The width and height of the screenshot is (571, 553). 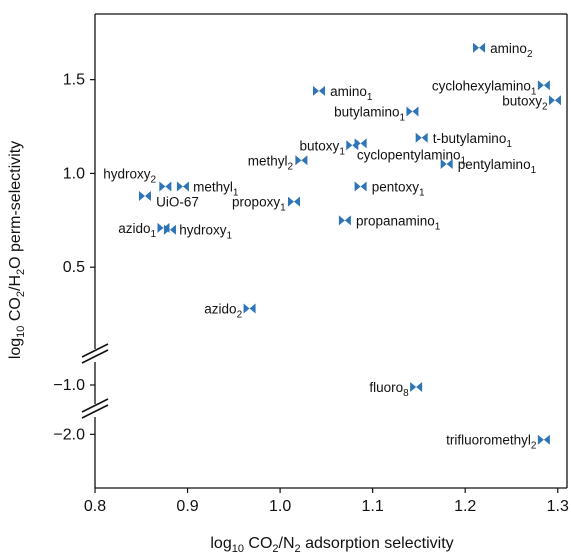 I want to click on point-label: pentylamino1, so click(x=497, y=166).